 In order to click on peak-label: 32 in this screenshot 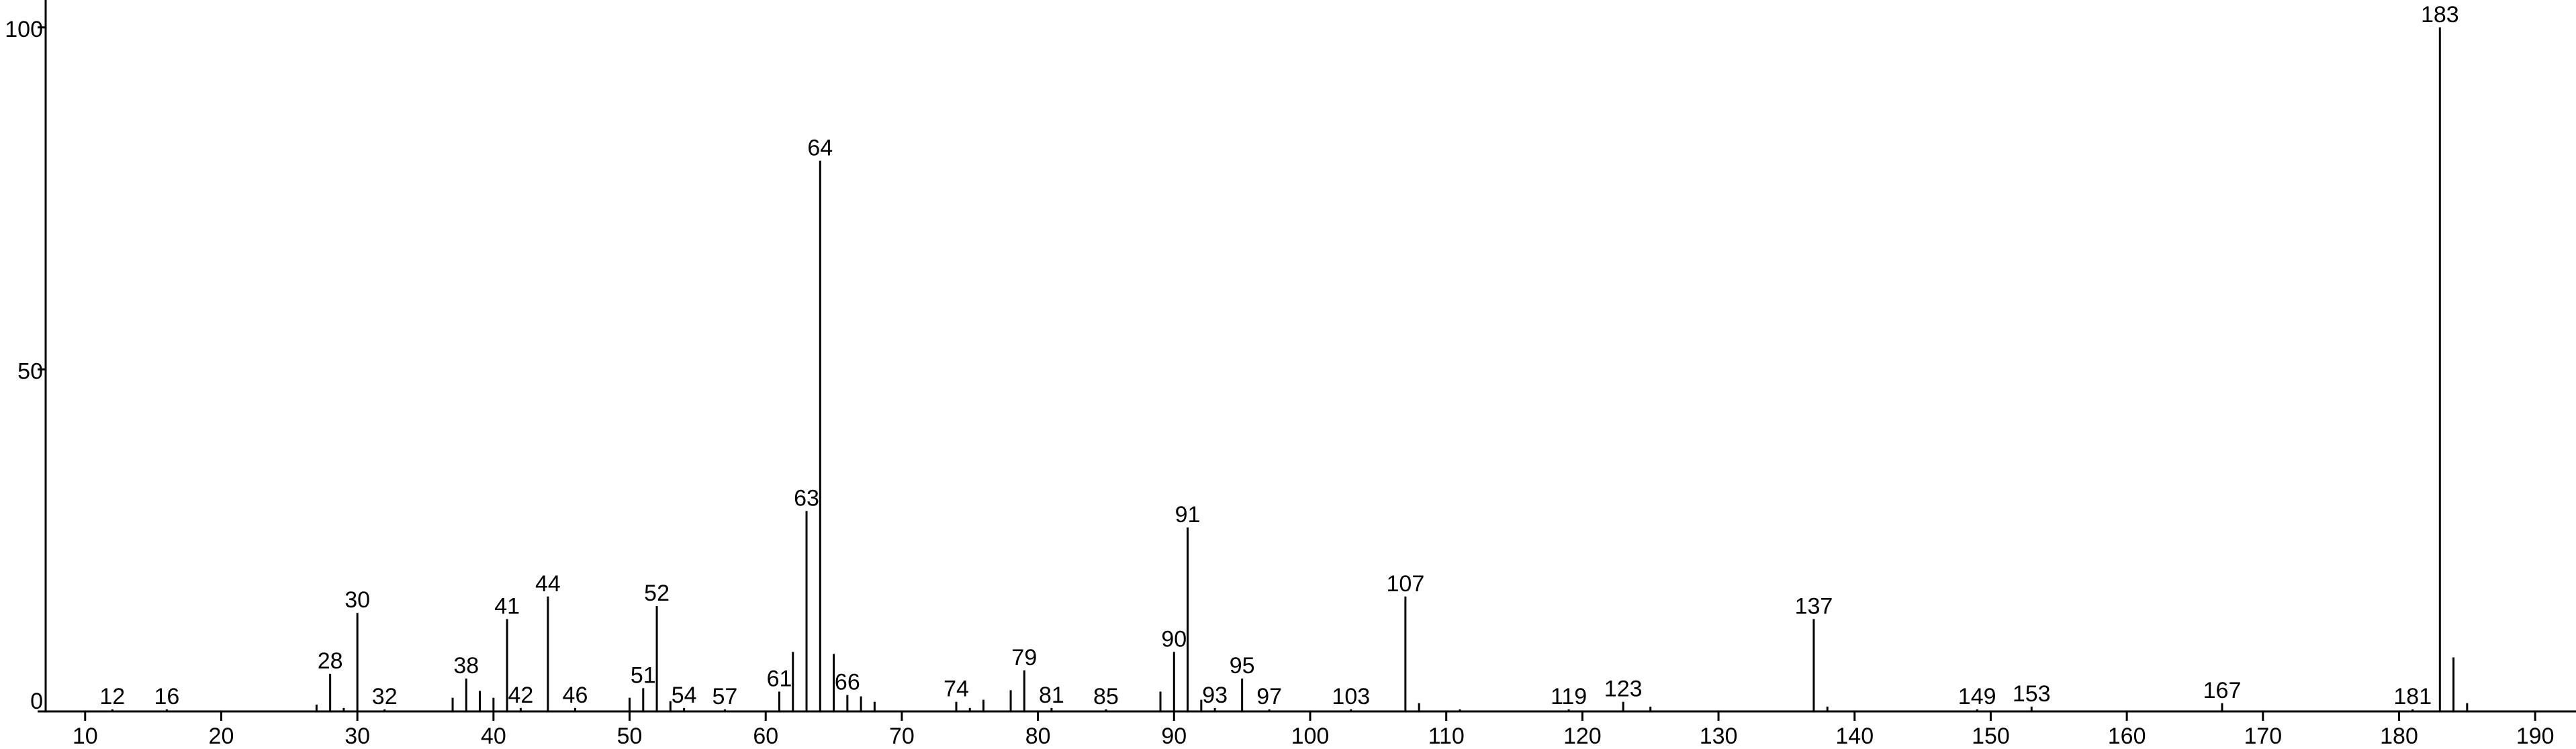, I will do `click(385, 697)`.